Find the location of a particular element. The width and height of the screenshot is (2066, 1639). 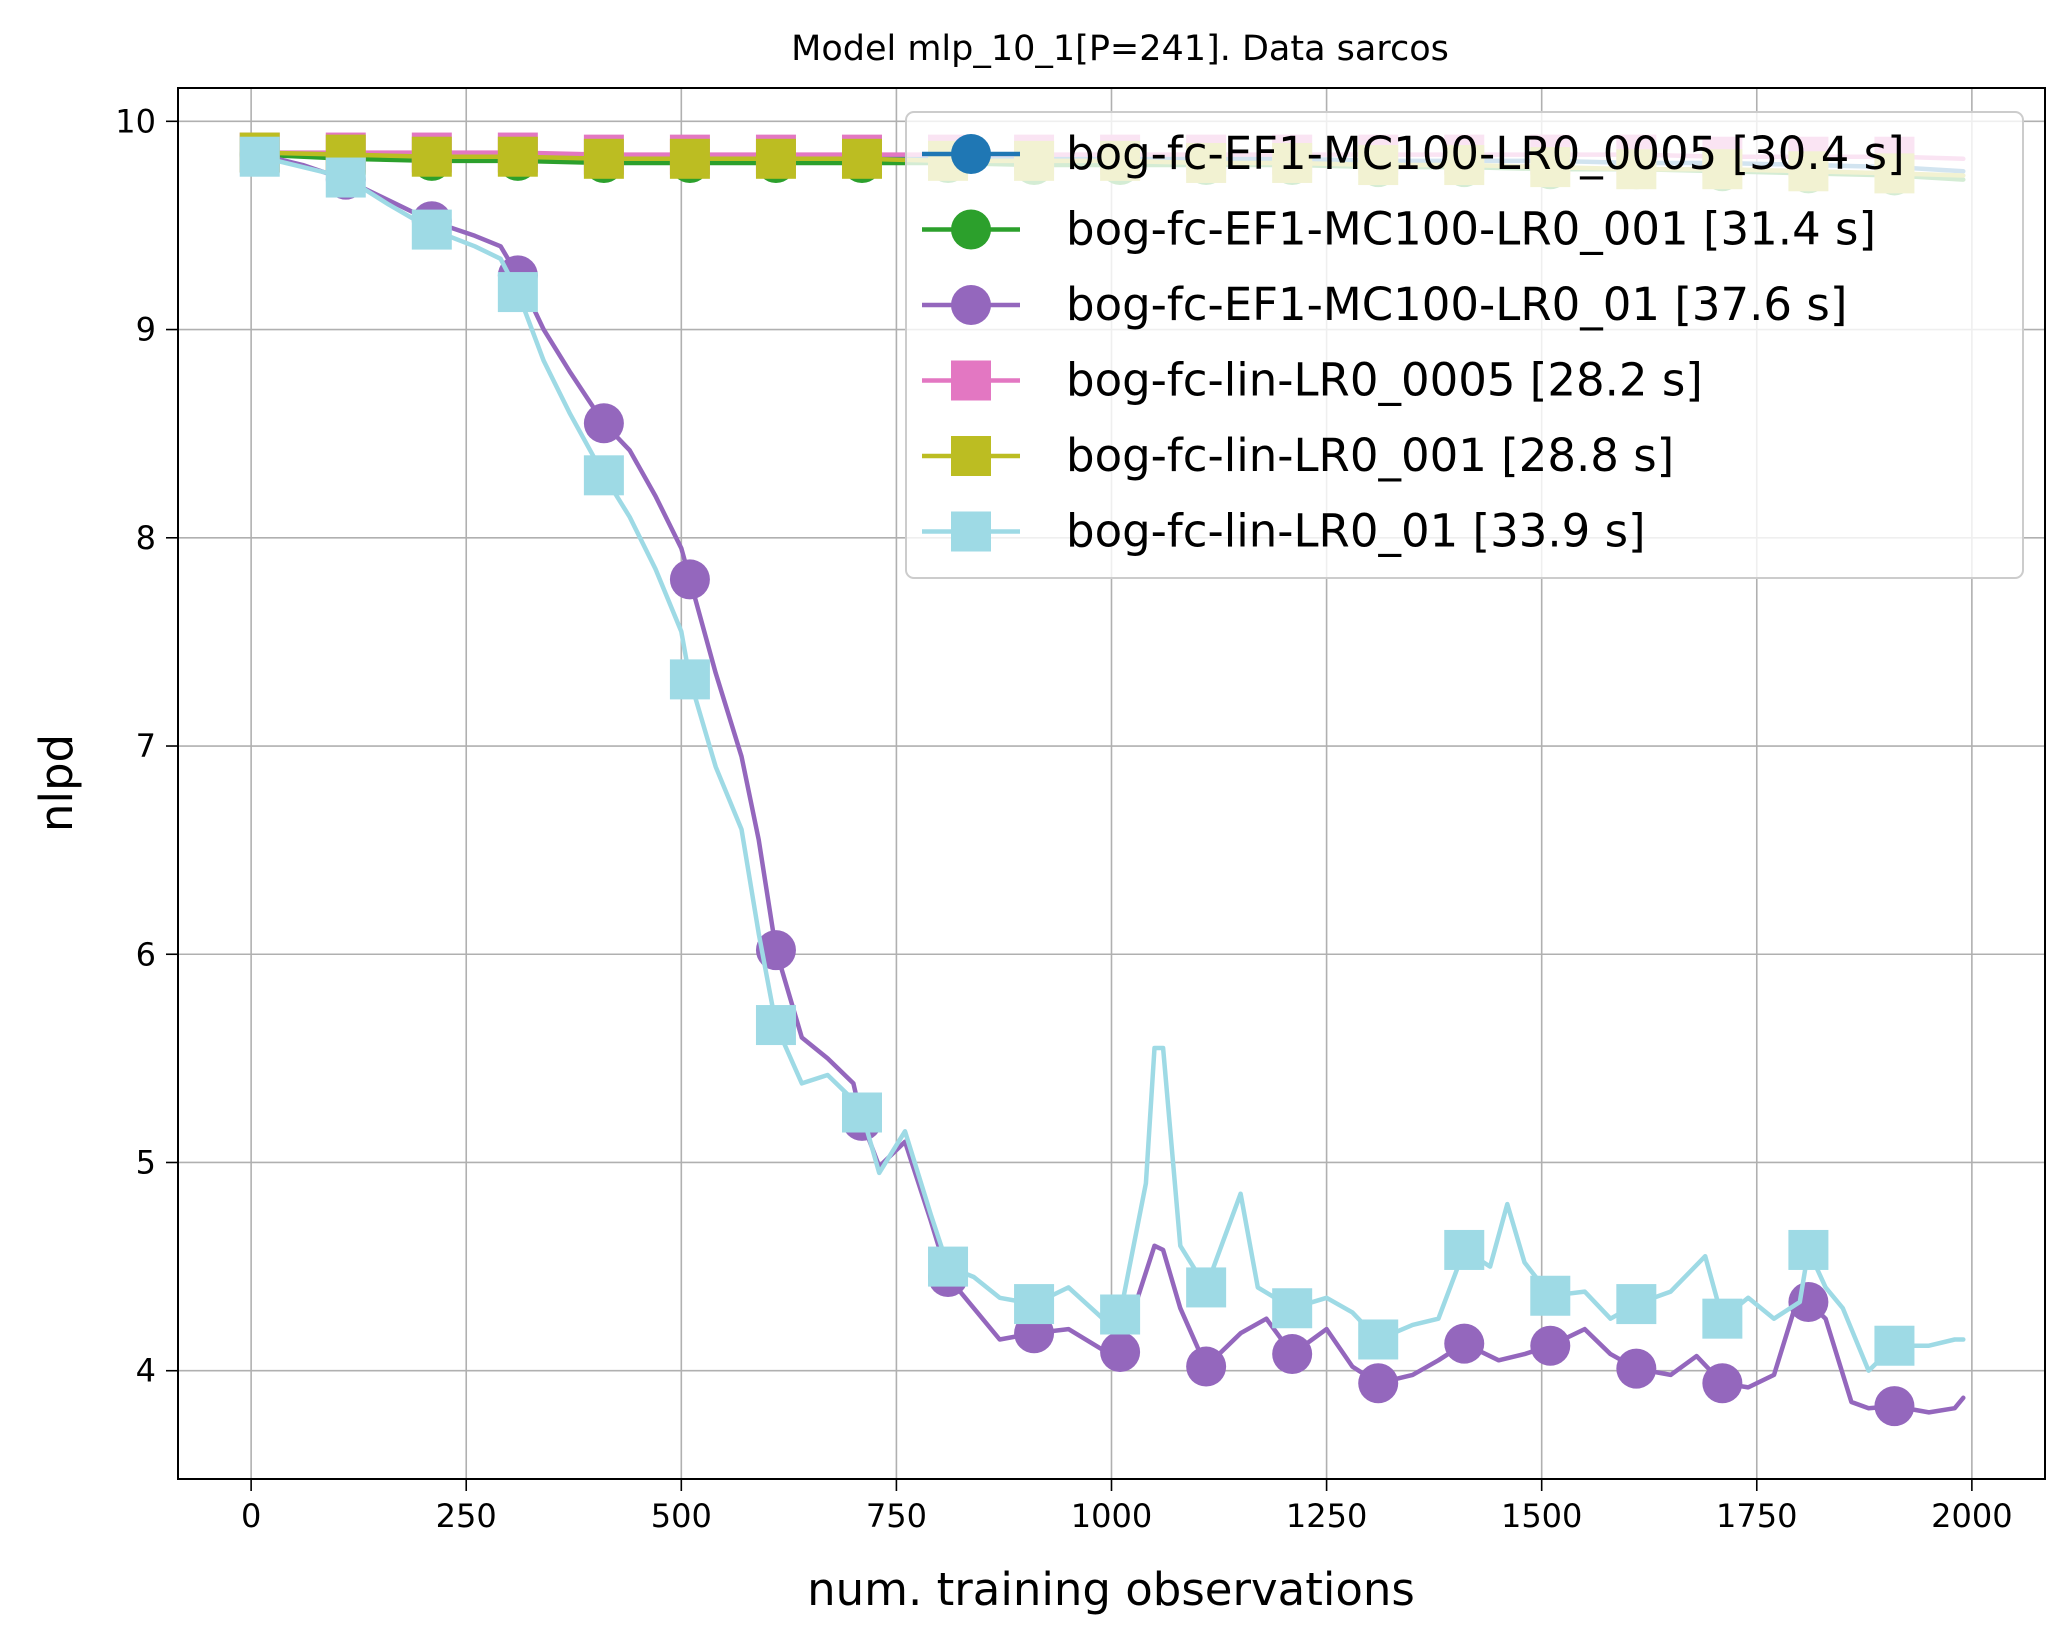

x-tick-label: 1000 is located at coordinates (1111, 1516).